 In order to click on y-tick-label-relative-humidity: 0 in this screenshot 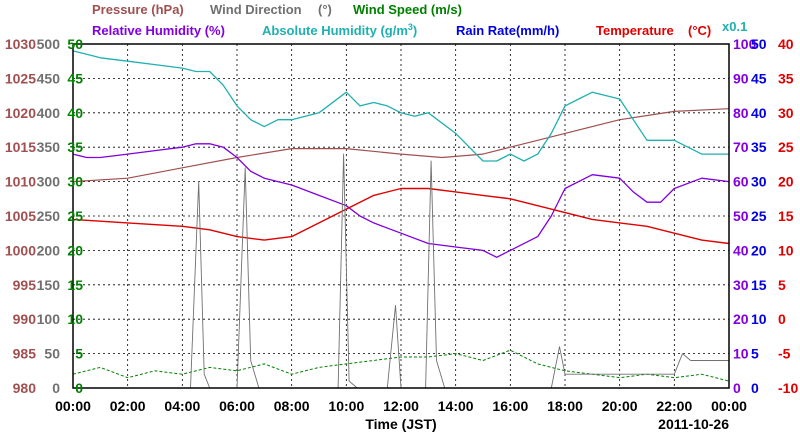, I will do `click(737, 388)`.